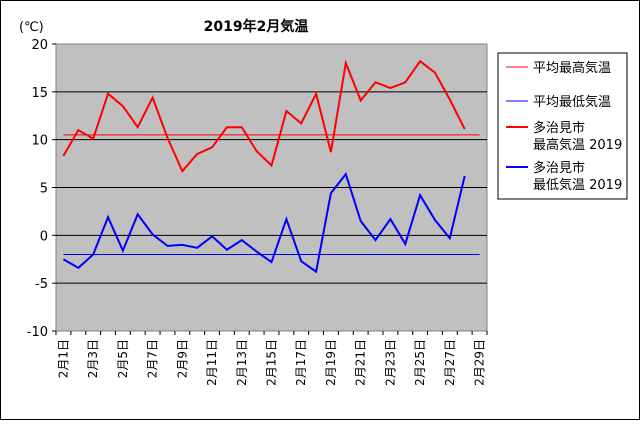  What do you see at coordinates (63, 358) in the screenshot?
I see `x-tick-label: 2月1日` at bounding box center [63, 358].